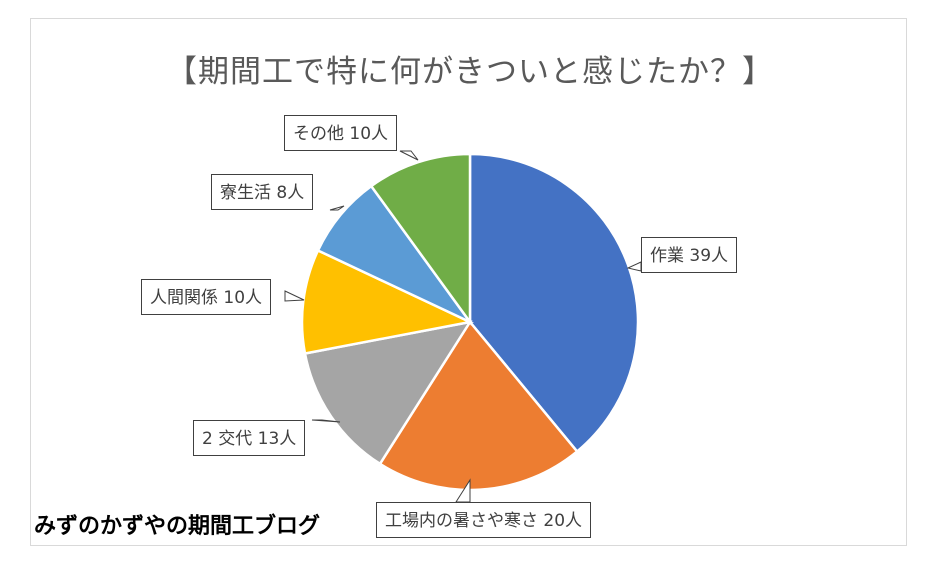 The width and height of the screenshot is (940, 565). Describe the element at coordinates (689, 255) in the screenshot. I see `data-label-work: 作業 39人` at that location.